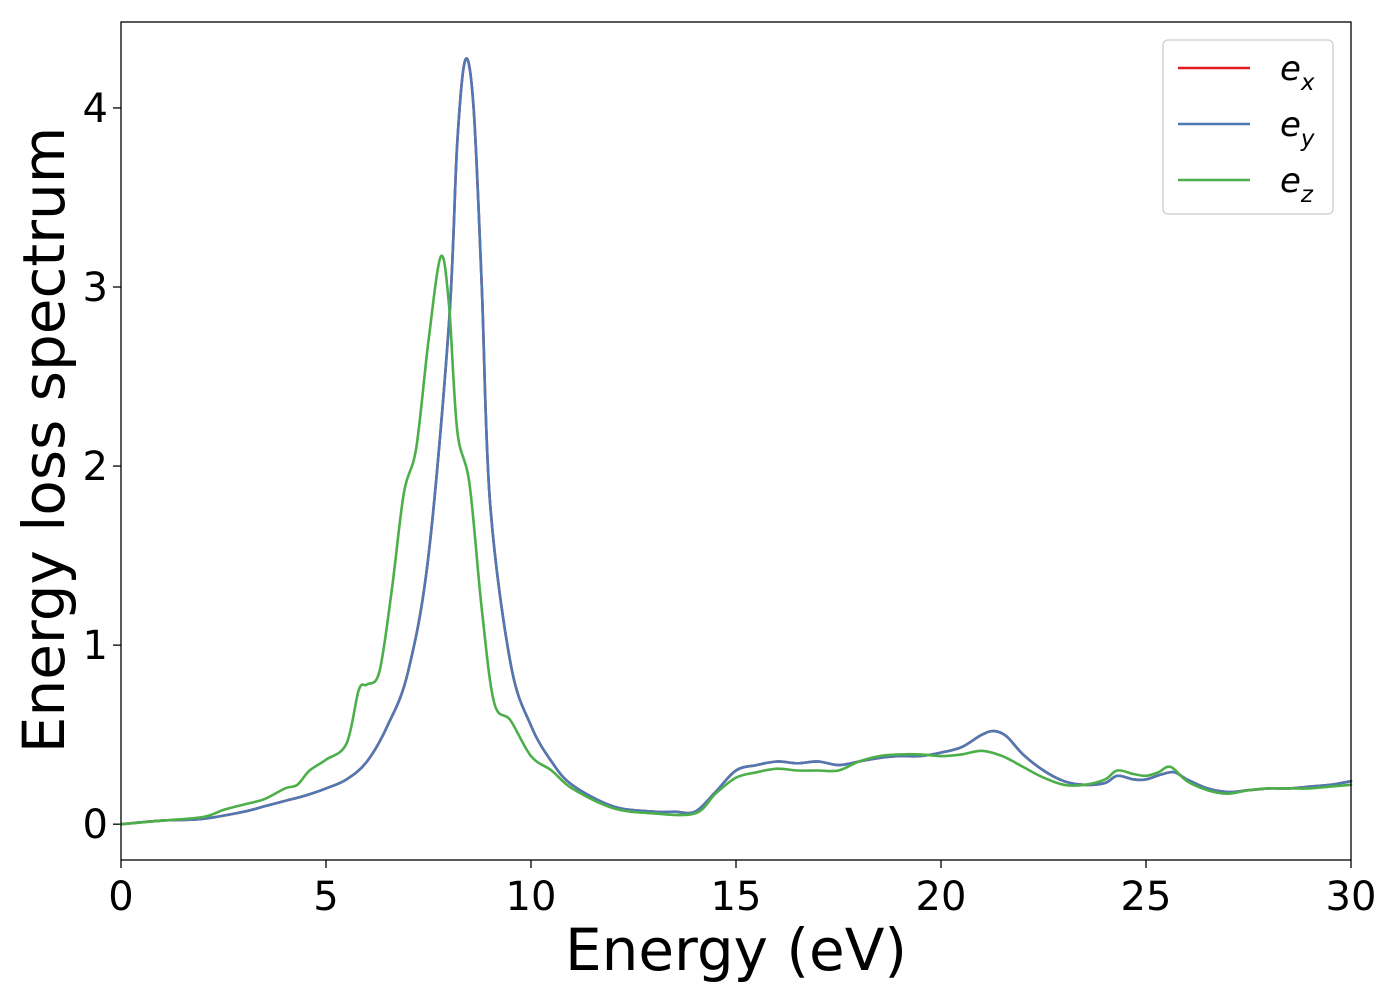  Describe the element at coordinates (95, 467) in the screenshot. I see `y-tick-label: 2` at that location.